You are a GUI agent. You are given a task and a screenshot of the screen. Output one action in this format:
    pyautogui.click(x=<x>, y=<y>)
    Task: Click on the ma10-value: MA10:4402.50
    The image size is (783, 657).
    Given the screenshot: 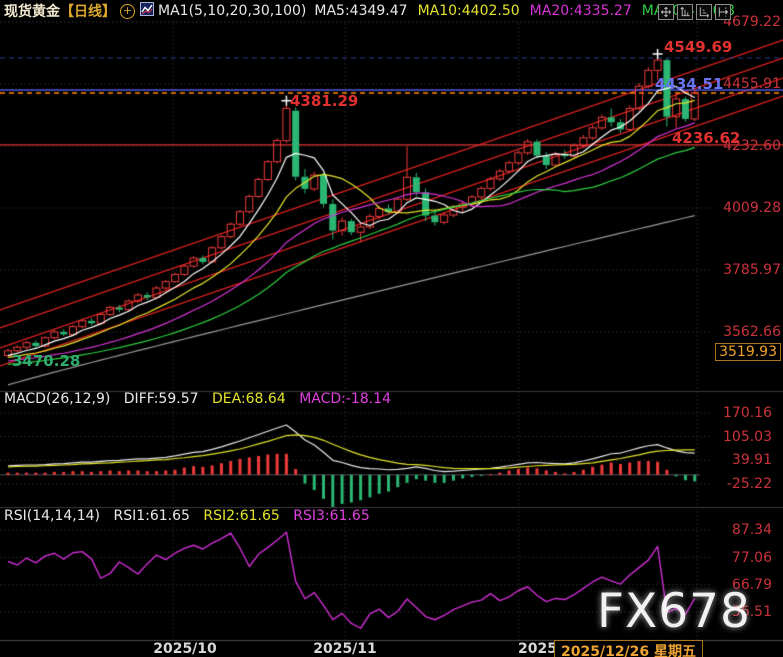 What is the action you would take?
    pyautogui.click(x=468, y=11)
    